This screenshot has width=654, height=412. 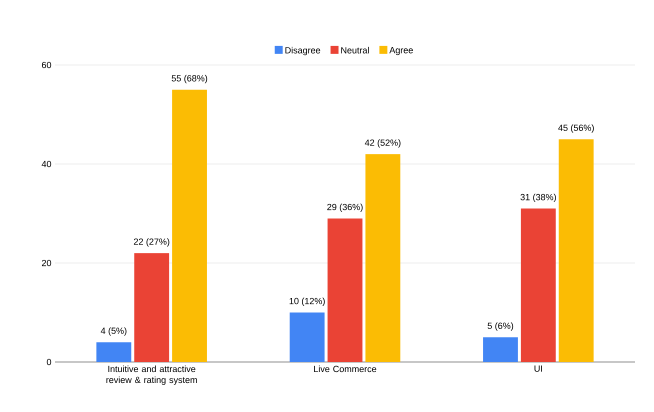 What do you see at coordinates (152, 242) in the screenshot?
I see `data-label: 22 (27%)` at bounding box center [152, 242].